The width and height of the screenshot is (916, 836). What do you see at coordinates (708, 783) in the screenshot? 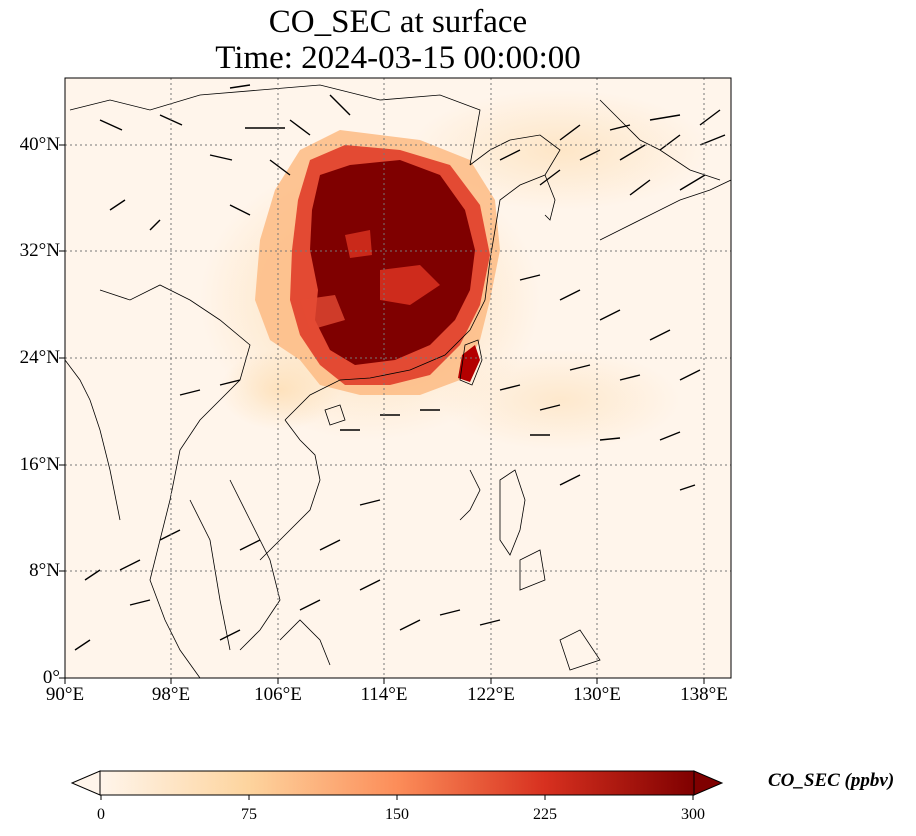
I see `colorbar-extend-max` at bounding box center [708, 783].